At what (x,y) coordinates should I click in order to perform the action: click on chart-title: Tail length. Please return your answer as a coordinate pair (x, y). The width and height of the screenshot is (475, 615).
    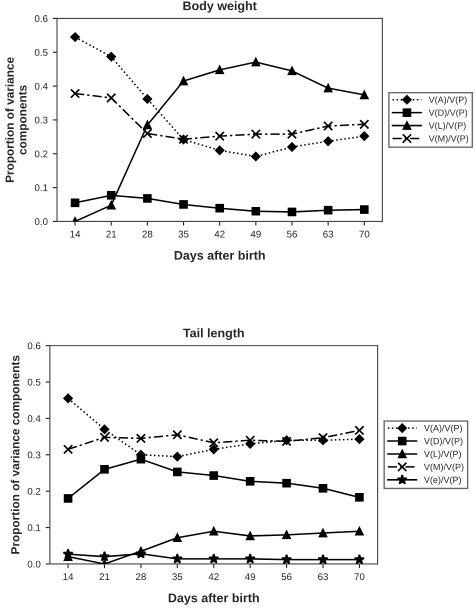
    Looking at the image, I should click on (213, 334).